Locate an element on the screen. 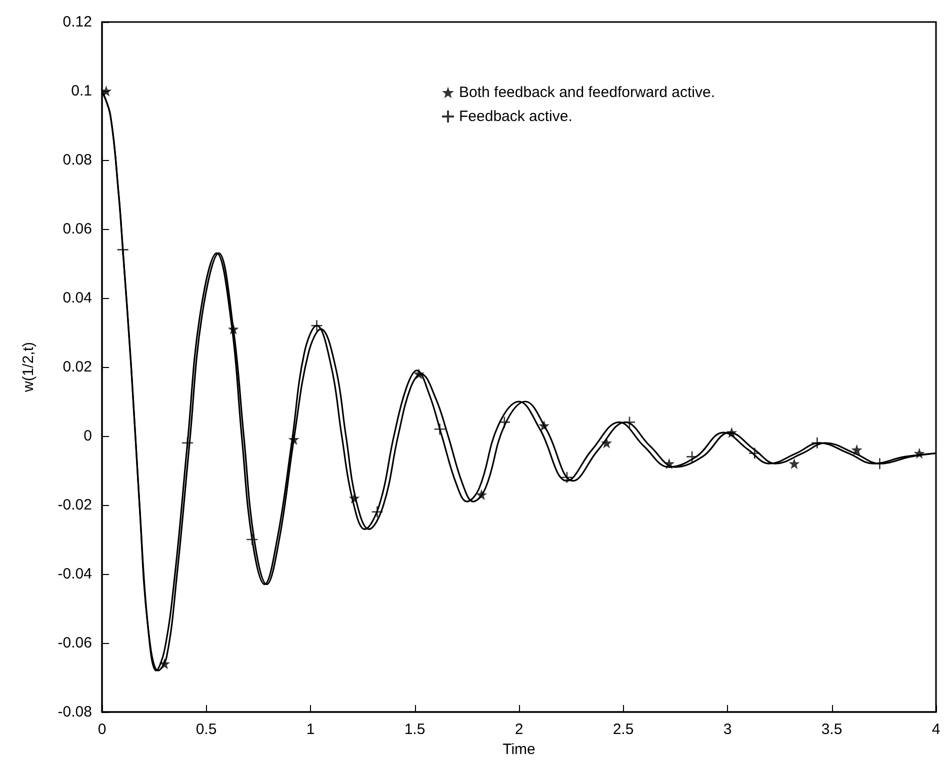 This screenshot has height=764, width=950. y-tick-label: 0.12 is located at coordinates (77, 22).